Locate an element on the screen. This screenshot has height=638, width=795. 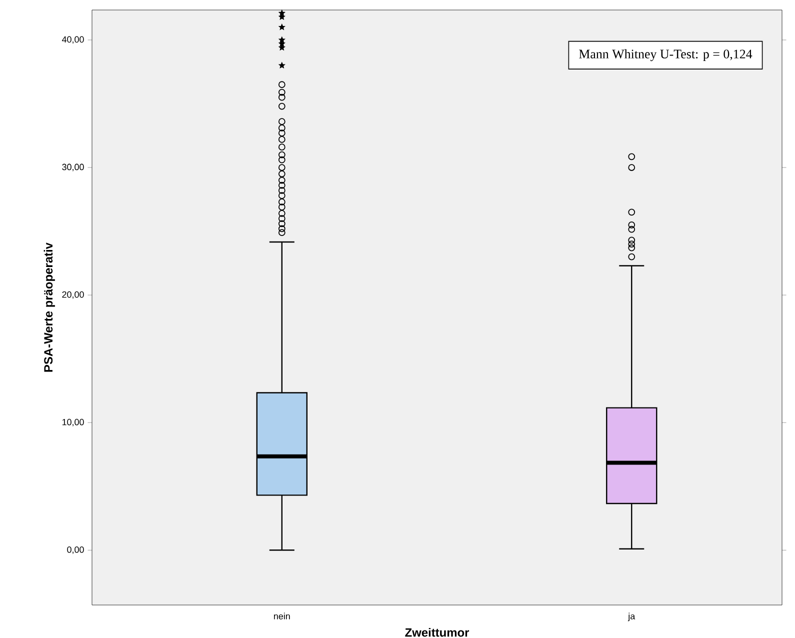
y-axis-title: PSA-Werte präoperativ is located at coordinates (49, 307).